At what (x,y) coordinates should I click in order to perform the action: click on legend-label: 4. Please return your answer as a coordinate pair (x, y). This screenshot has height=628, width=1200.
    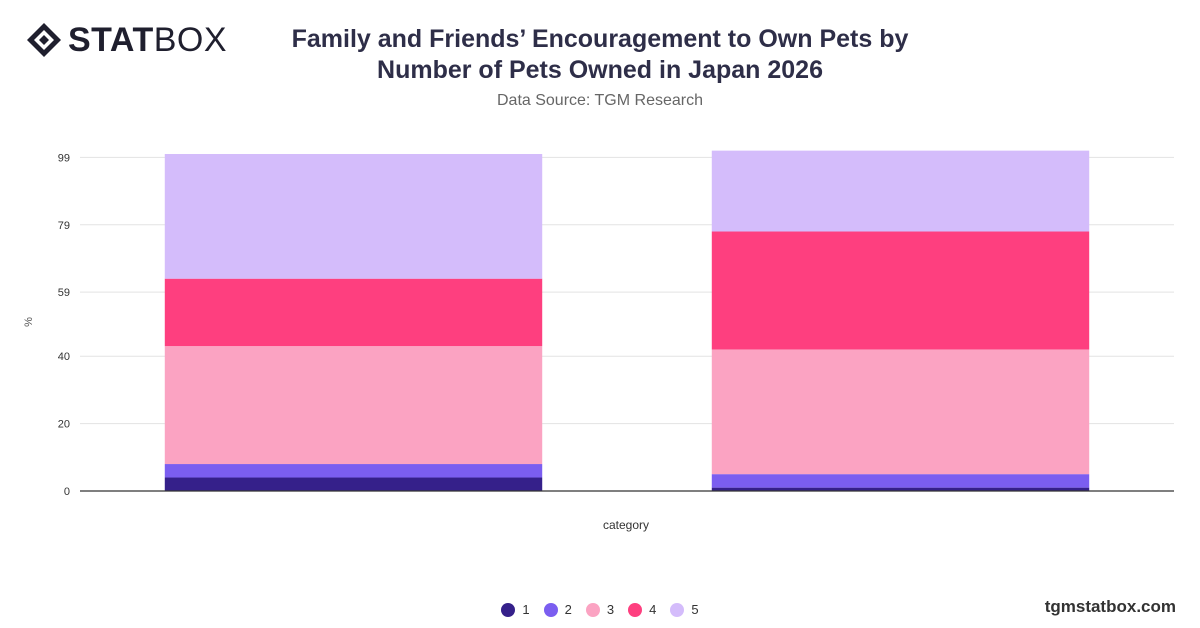
    Looking at the image, I should click on (653, 609).